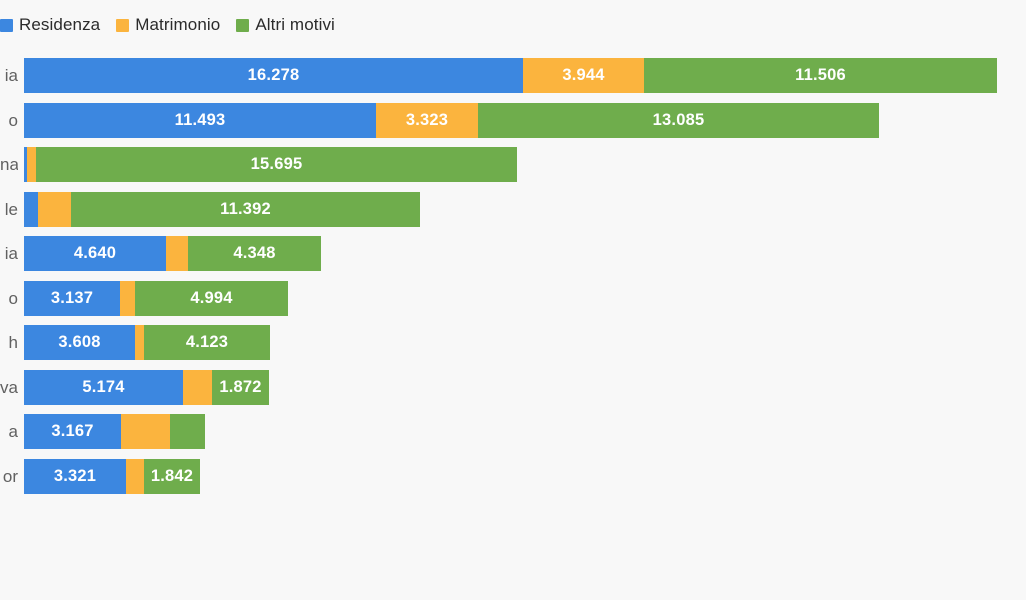 Image resolution: width=1026 pixels, height=600 pixels. I want to click on bar-row: o 11.493 3.323 13.085, so click(439, 120).